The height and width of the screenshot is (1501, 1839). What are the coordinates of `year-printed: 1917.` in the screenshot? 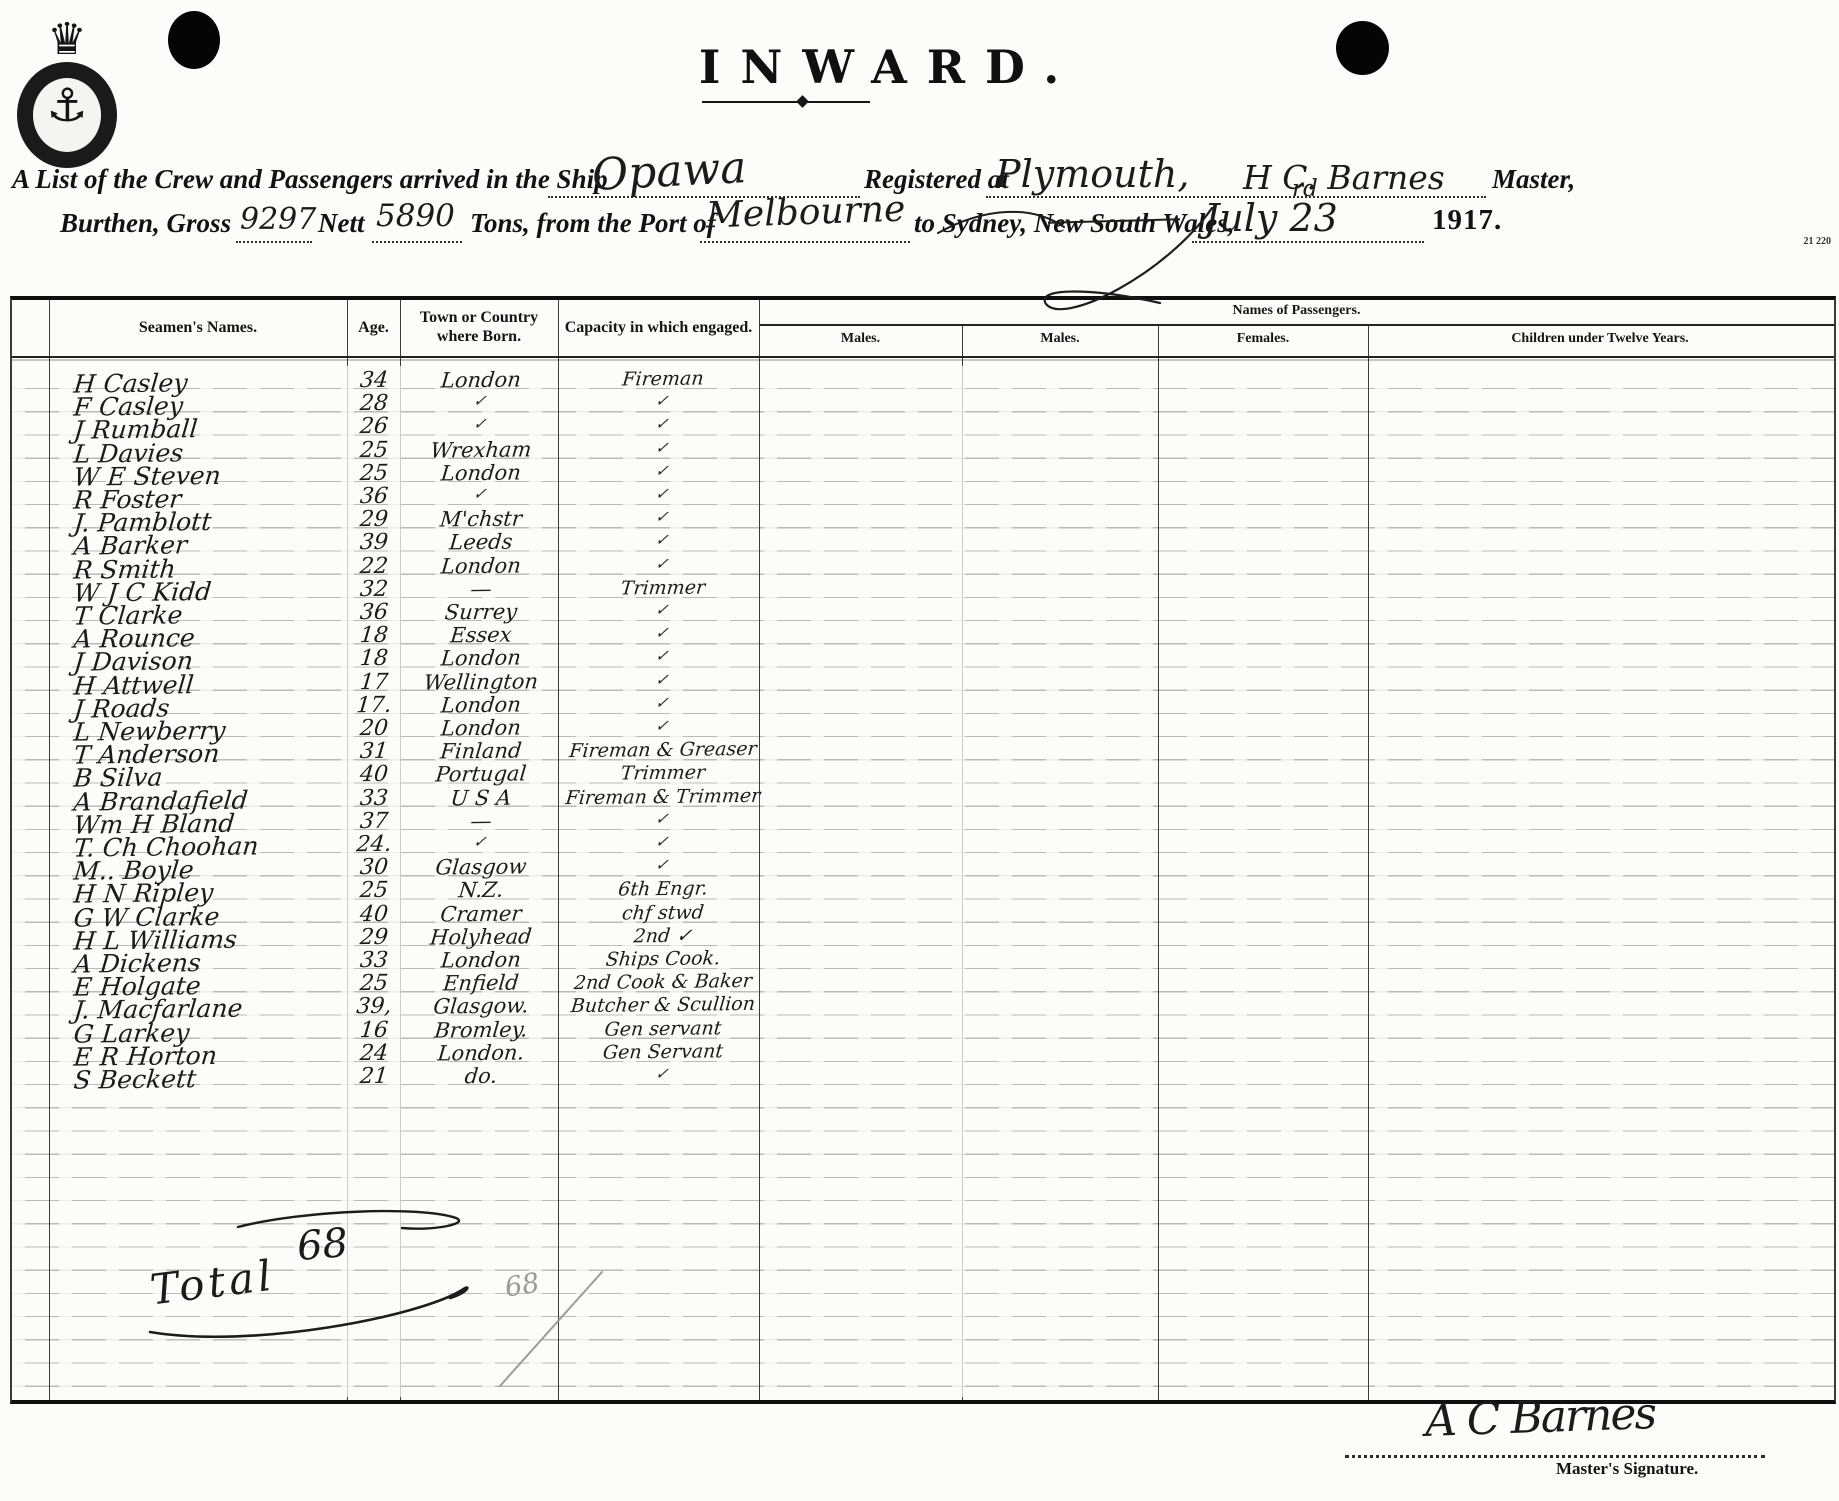 It's located at (1467, 220).